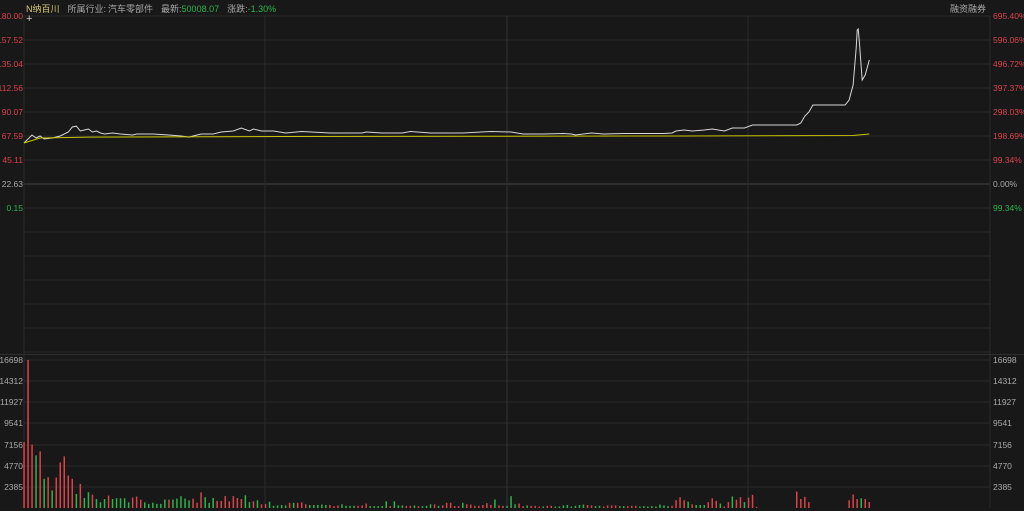 Image resolution: width=1024 pixels, height=511 pixels. What do you see at coordinates (1002, 445) in the screenshot?
I see `volume-axis-tick-right: 7156` at bounding box center [1002, 445].